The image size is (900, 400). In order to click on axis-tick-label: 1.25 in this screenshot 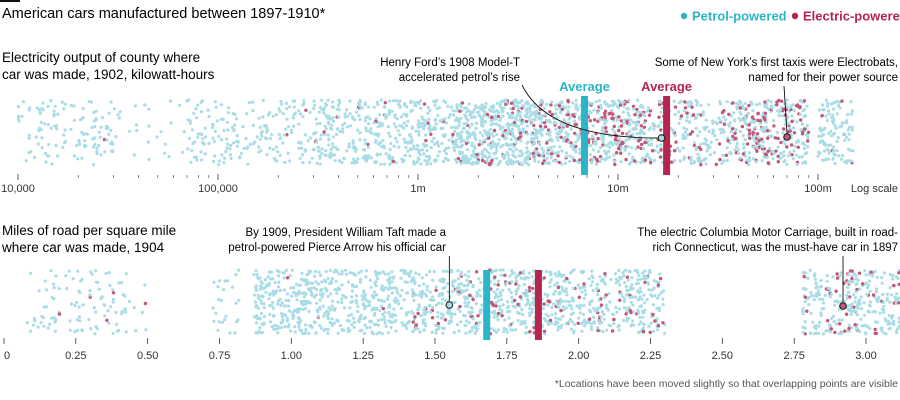, I will do `click(362, 356)`.